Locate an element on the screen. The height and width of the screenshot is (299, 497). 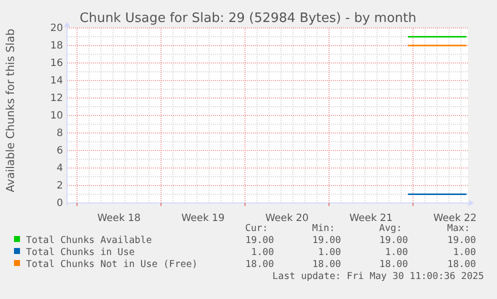
text: Max: is located at coordinates (458, 228).